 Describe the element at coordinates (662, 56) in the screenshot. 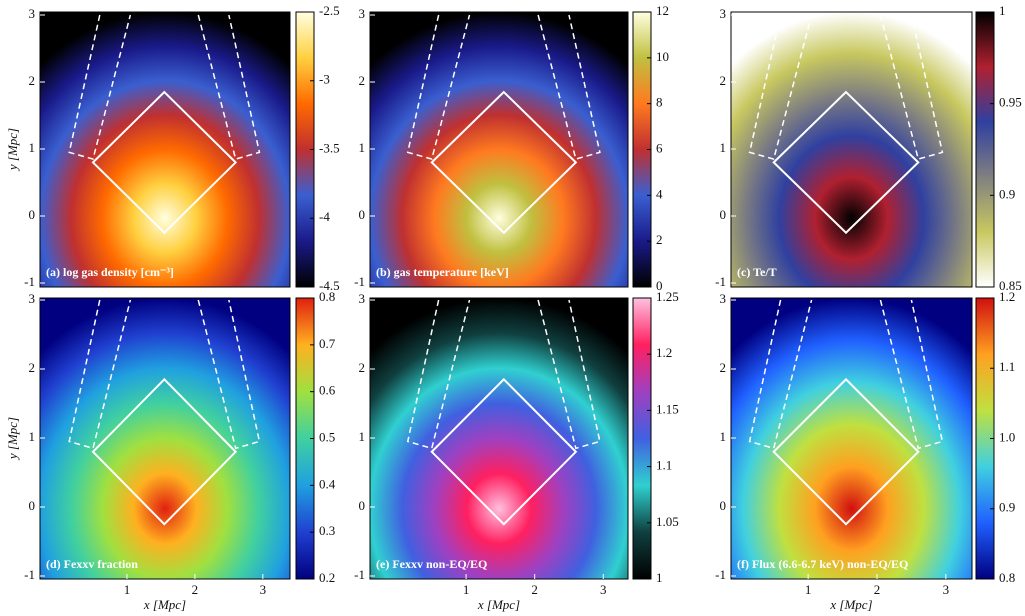

I see `colorbar-tick-label: 10` at that location.